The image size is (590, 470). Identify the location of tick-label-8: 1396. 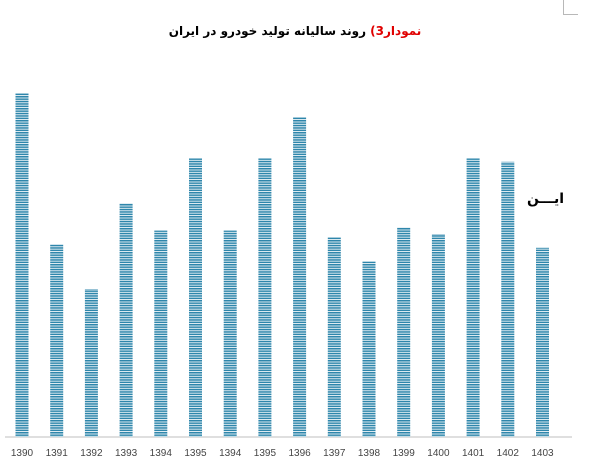
(299, 453).